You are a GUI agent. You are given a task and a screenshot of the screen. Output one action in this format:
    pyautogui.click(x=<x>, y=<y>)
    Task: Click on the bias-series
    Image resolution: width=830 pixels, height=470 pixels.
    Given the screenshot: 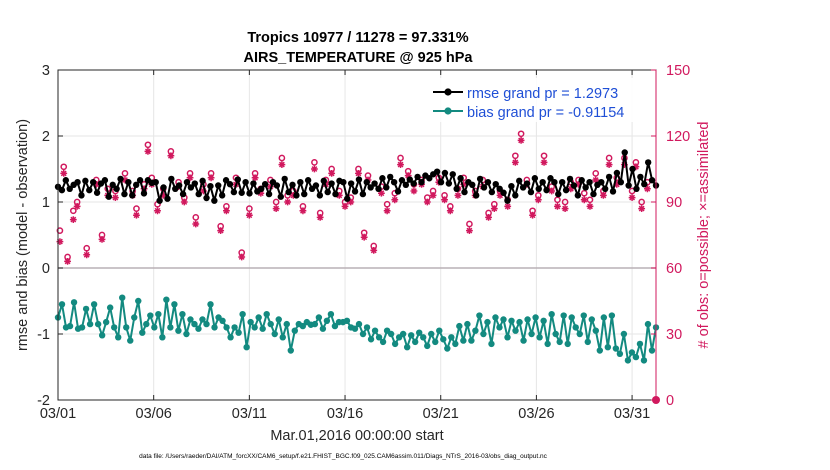 What is the action you would take?
    pyautogui.click(x=357, y=329)
    